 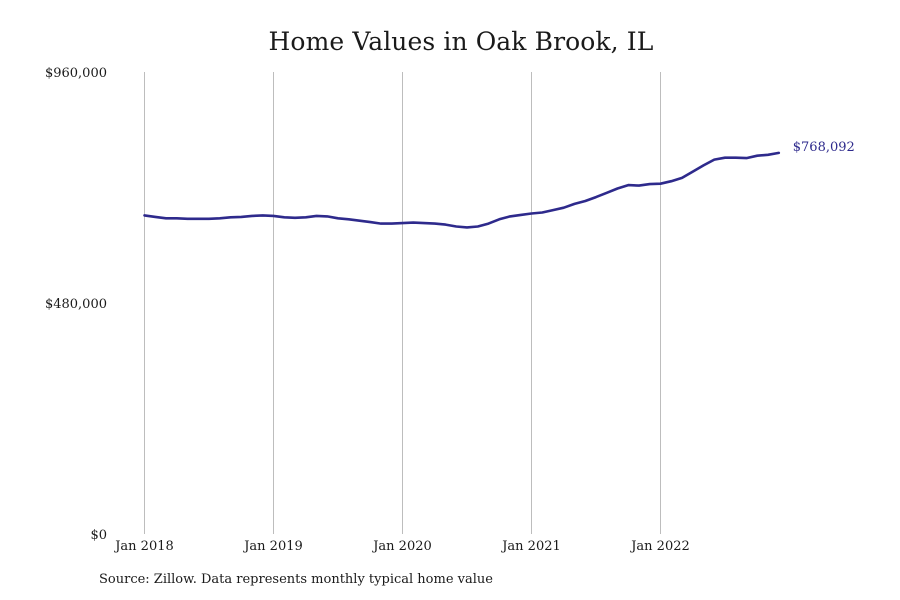 I want to click on series-line, so click(x=462, y=190).